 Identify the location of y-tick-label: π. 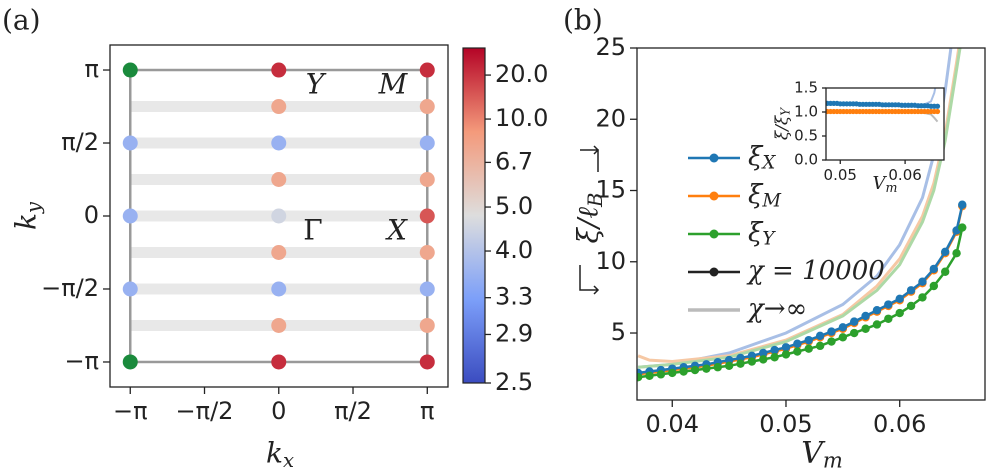
(92, 69).